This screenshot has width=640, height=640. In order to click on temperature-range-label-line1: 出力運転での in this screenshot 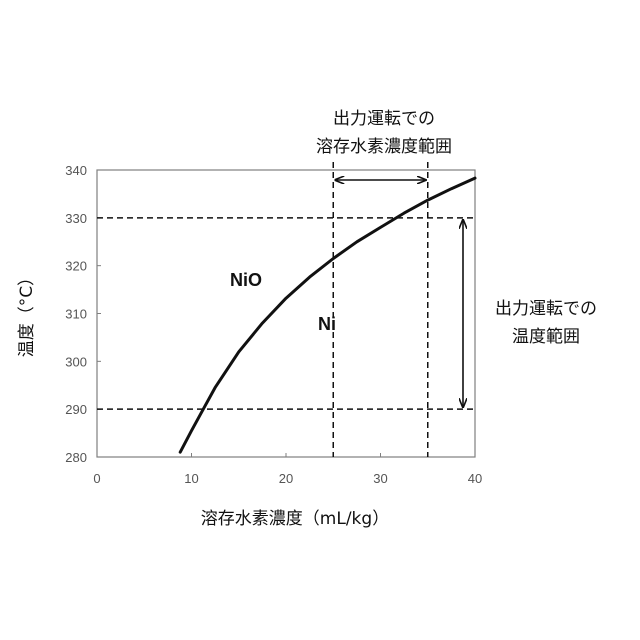, I will do `click(546, 309)`.